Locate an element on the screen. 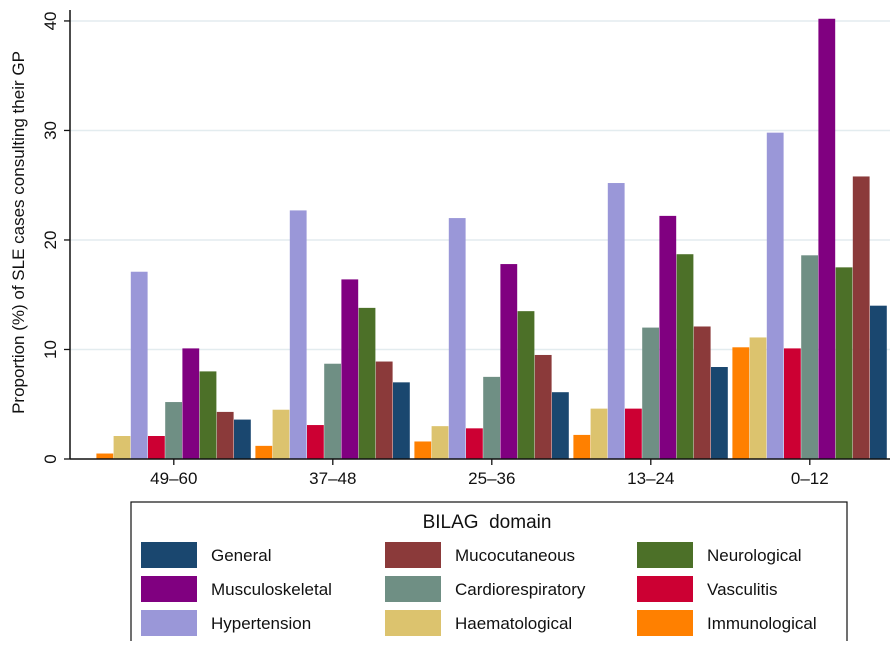 The height and width of the screenshot is (646, 896). legend-label: Immunological is located at coordinates (762, 623).